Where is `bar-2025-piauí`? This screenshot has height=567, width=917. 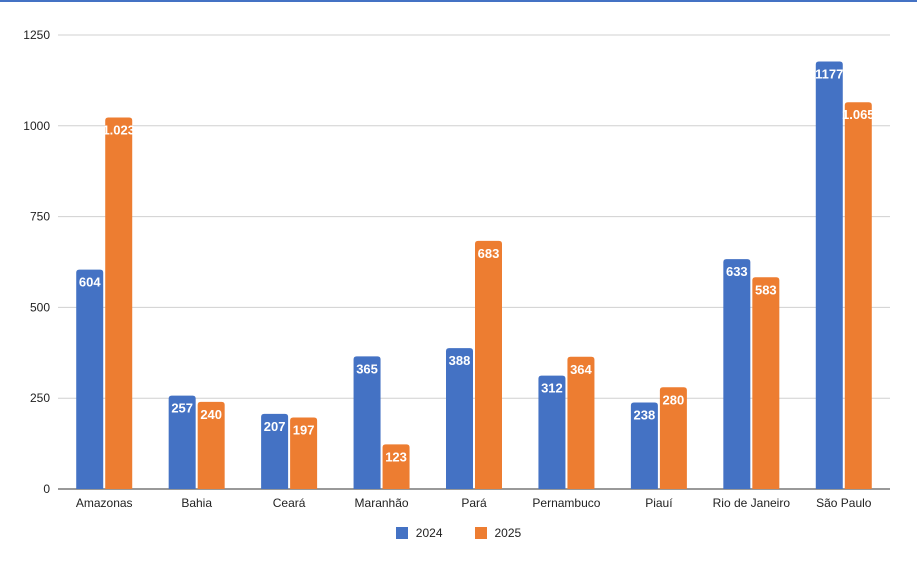
bar-2025-piauí is located at coordinates (673, 438).